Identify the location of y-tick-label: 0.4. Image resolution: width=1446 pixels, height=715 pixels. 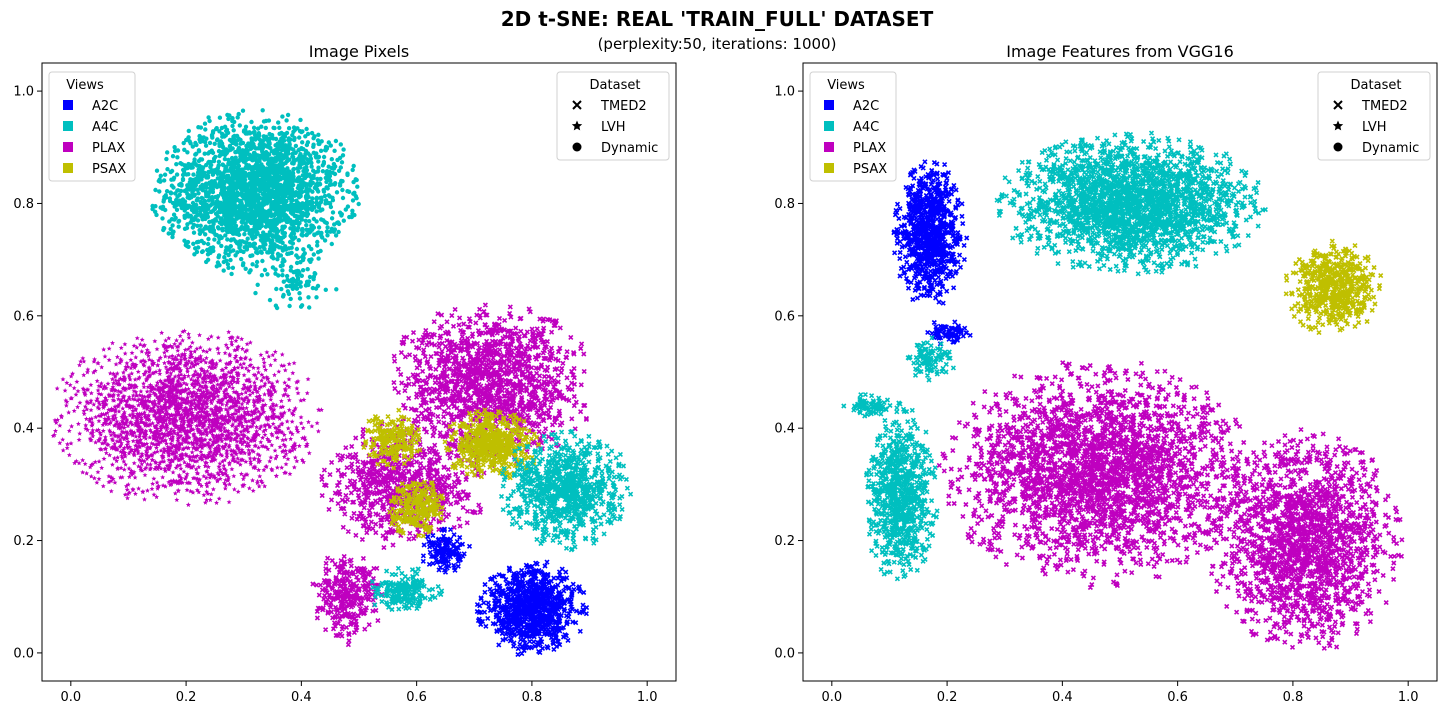
(23, 429).